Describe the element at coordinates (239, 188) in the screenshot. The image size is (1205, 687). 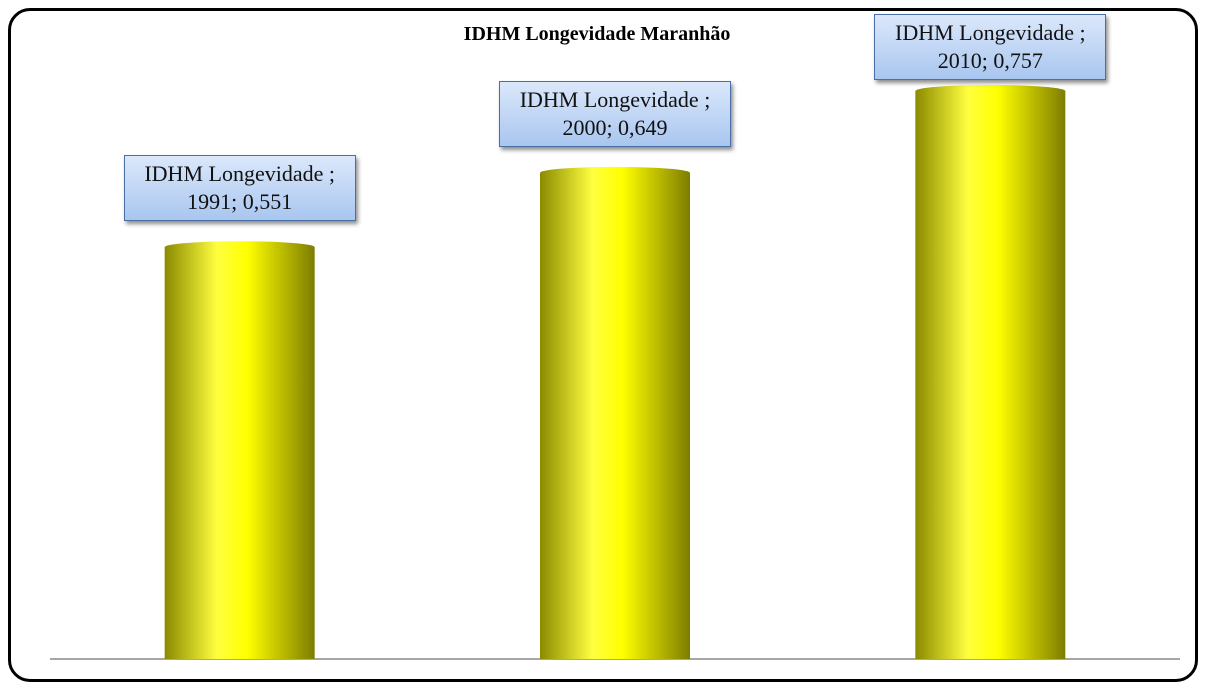
I see `data-label: IDHM Longevidade ; 1991; 0,551` at that location.